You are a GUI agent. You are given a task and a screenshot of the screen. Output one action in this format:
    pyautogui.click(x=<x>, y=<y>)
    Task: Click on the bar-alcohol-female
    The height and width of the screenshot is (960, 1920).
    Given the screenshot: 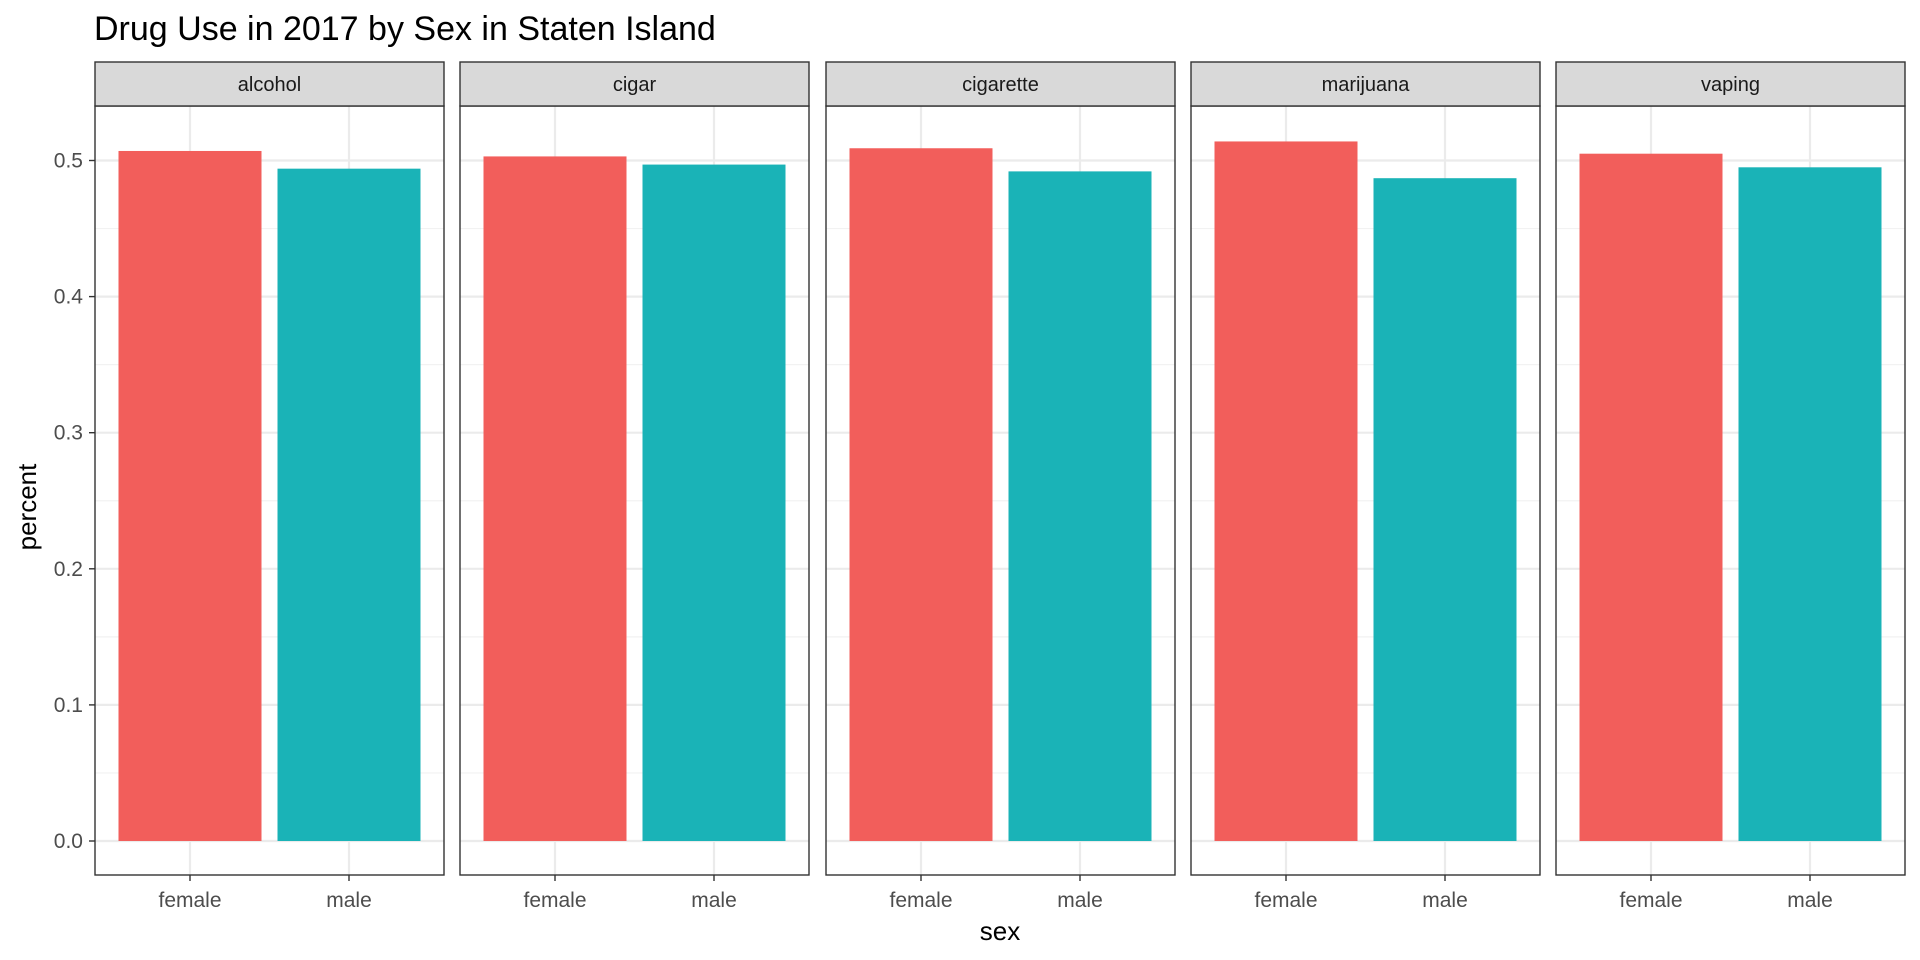 What is the action you would take?
    pyautogui.click(x=190, y=495)
    